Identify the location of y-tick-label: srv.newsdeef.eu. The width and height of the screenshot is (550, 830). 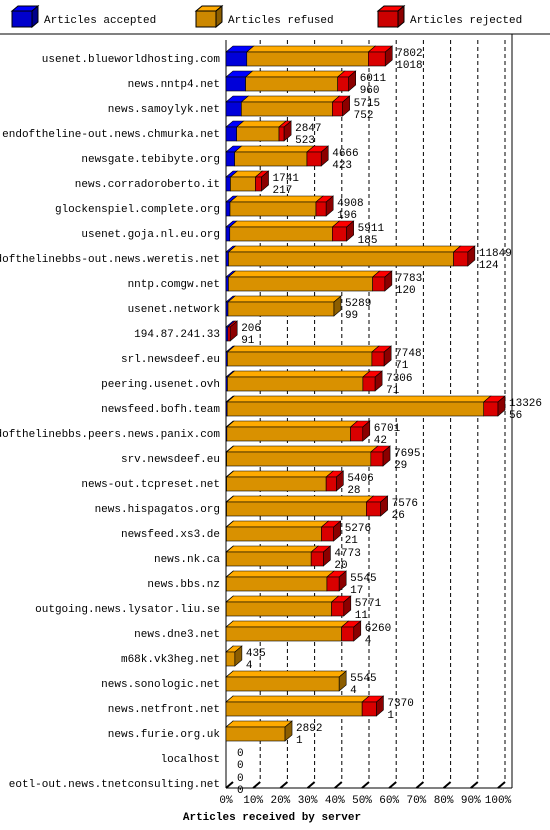
(170, 460).